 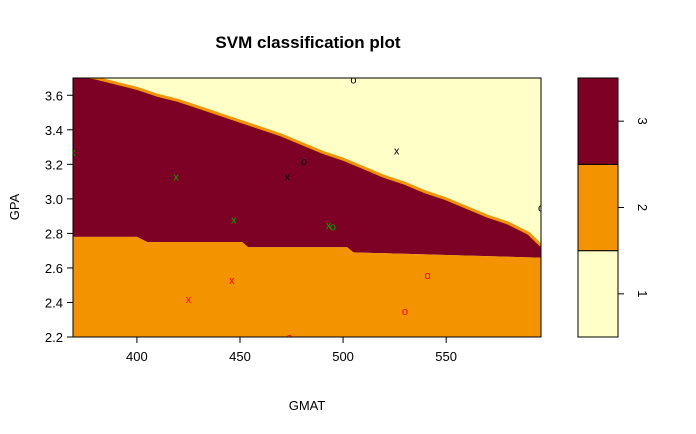 I want to click on y-tick-label: 2.8, so click(x=54, y=233).